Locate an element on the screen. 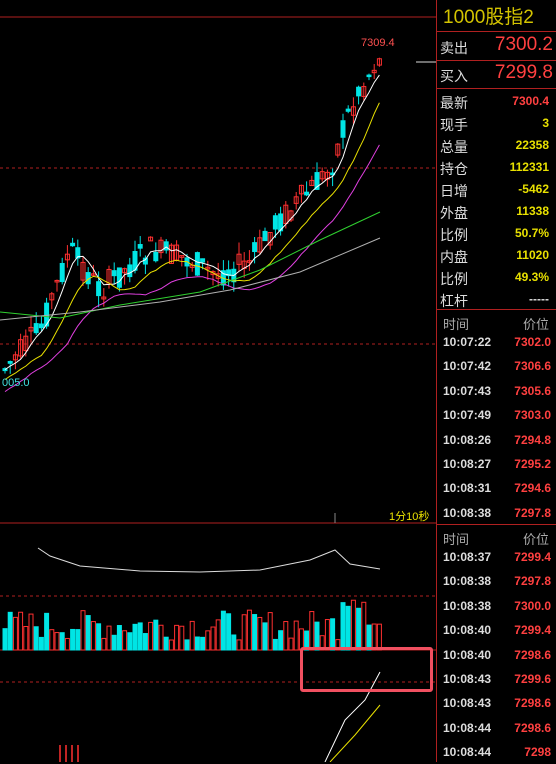 This screenshot has height=764, width=556. stat-label: 外盘 is located at coordinates (454, 213).